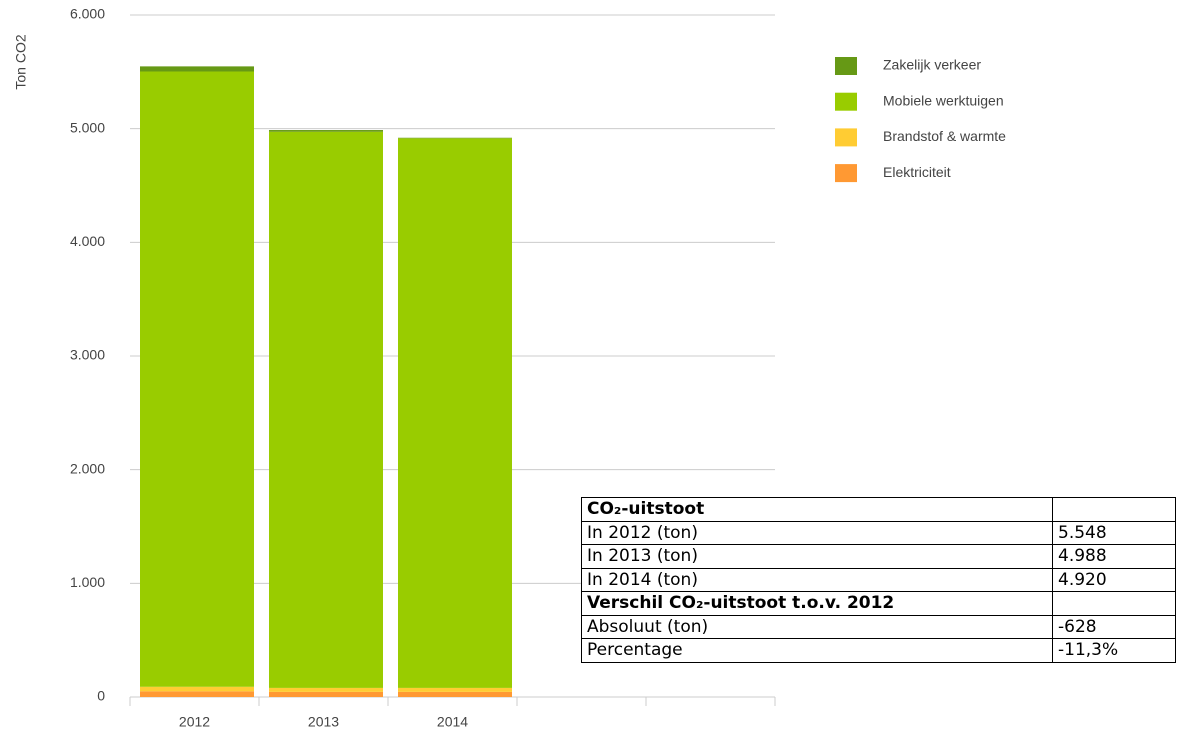  What do you see at coordinates (87, 355) in the screenshot?
I see `y-tick-label: 3.000` at bounding box center [87, 355].